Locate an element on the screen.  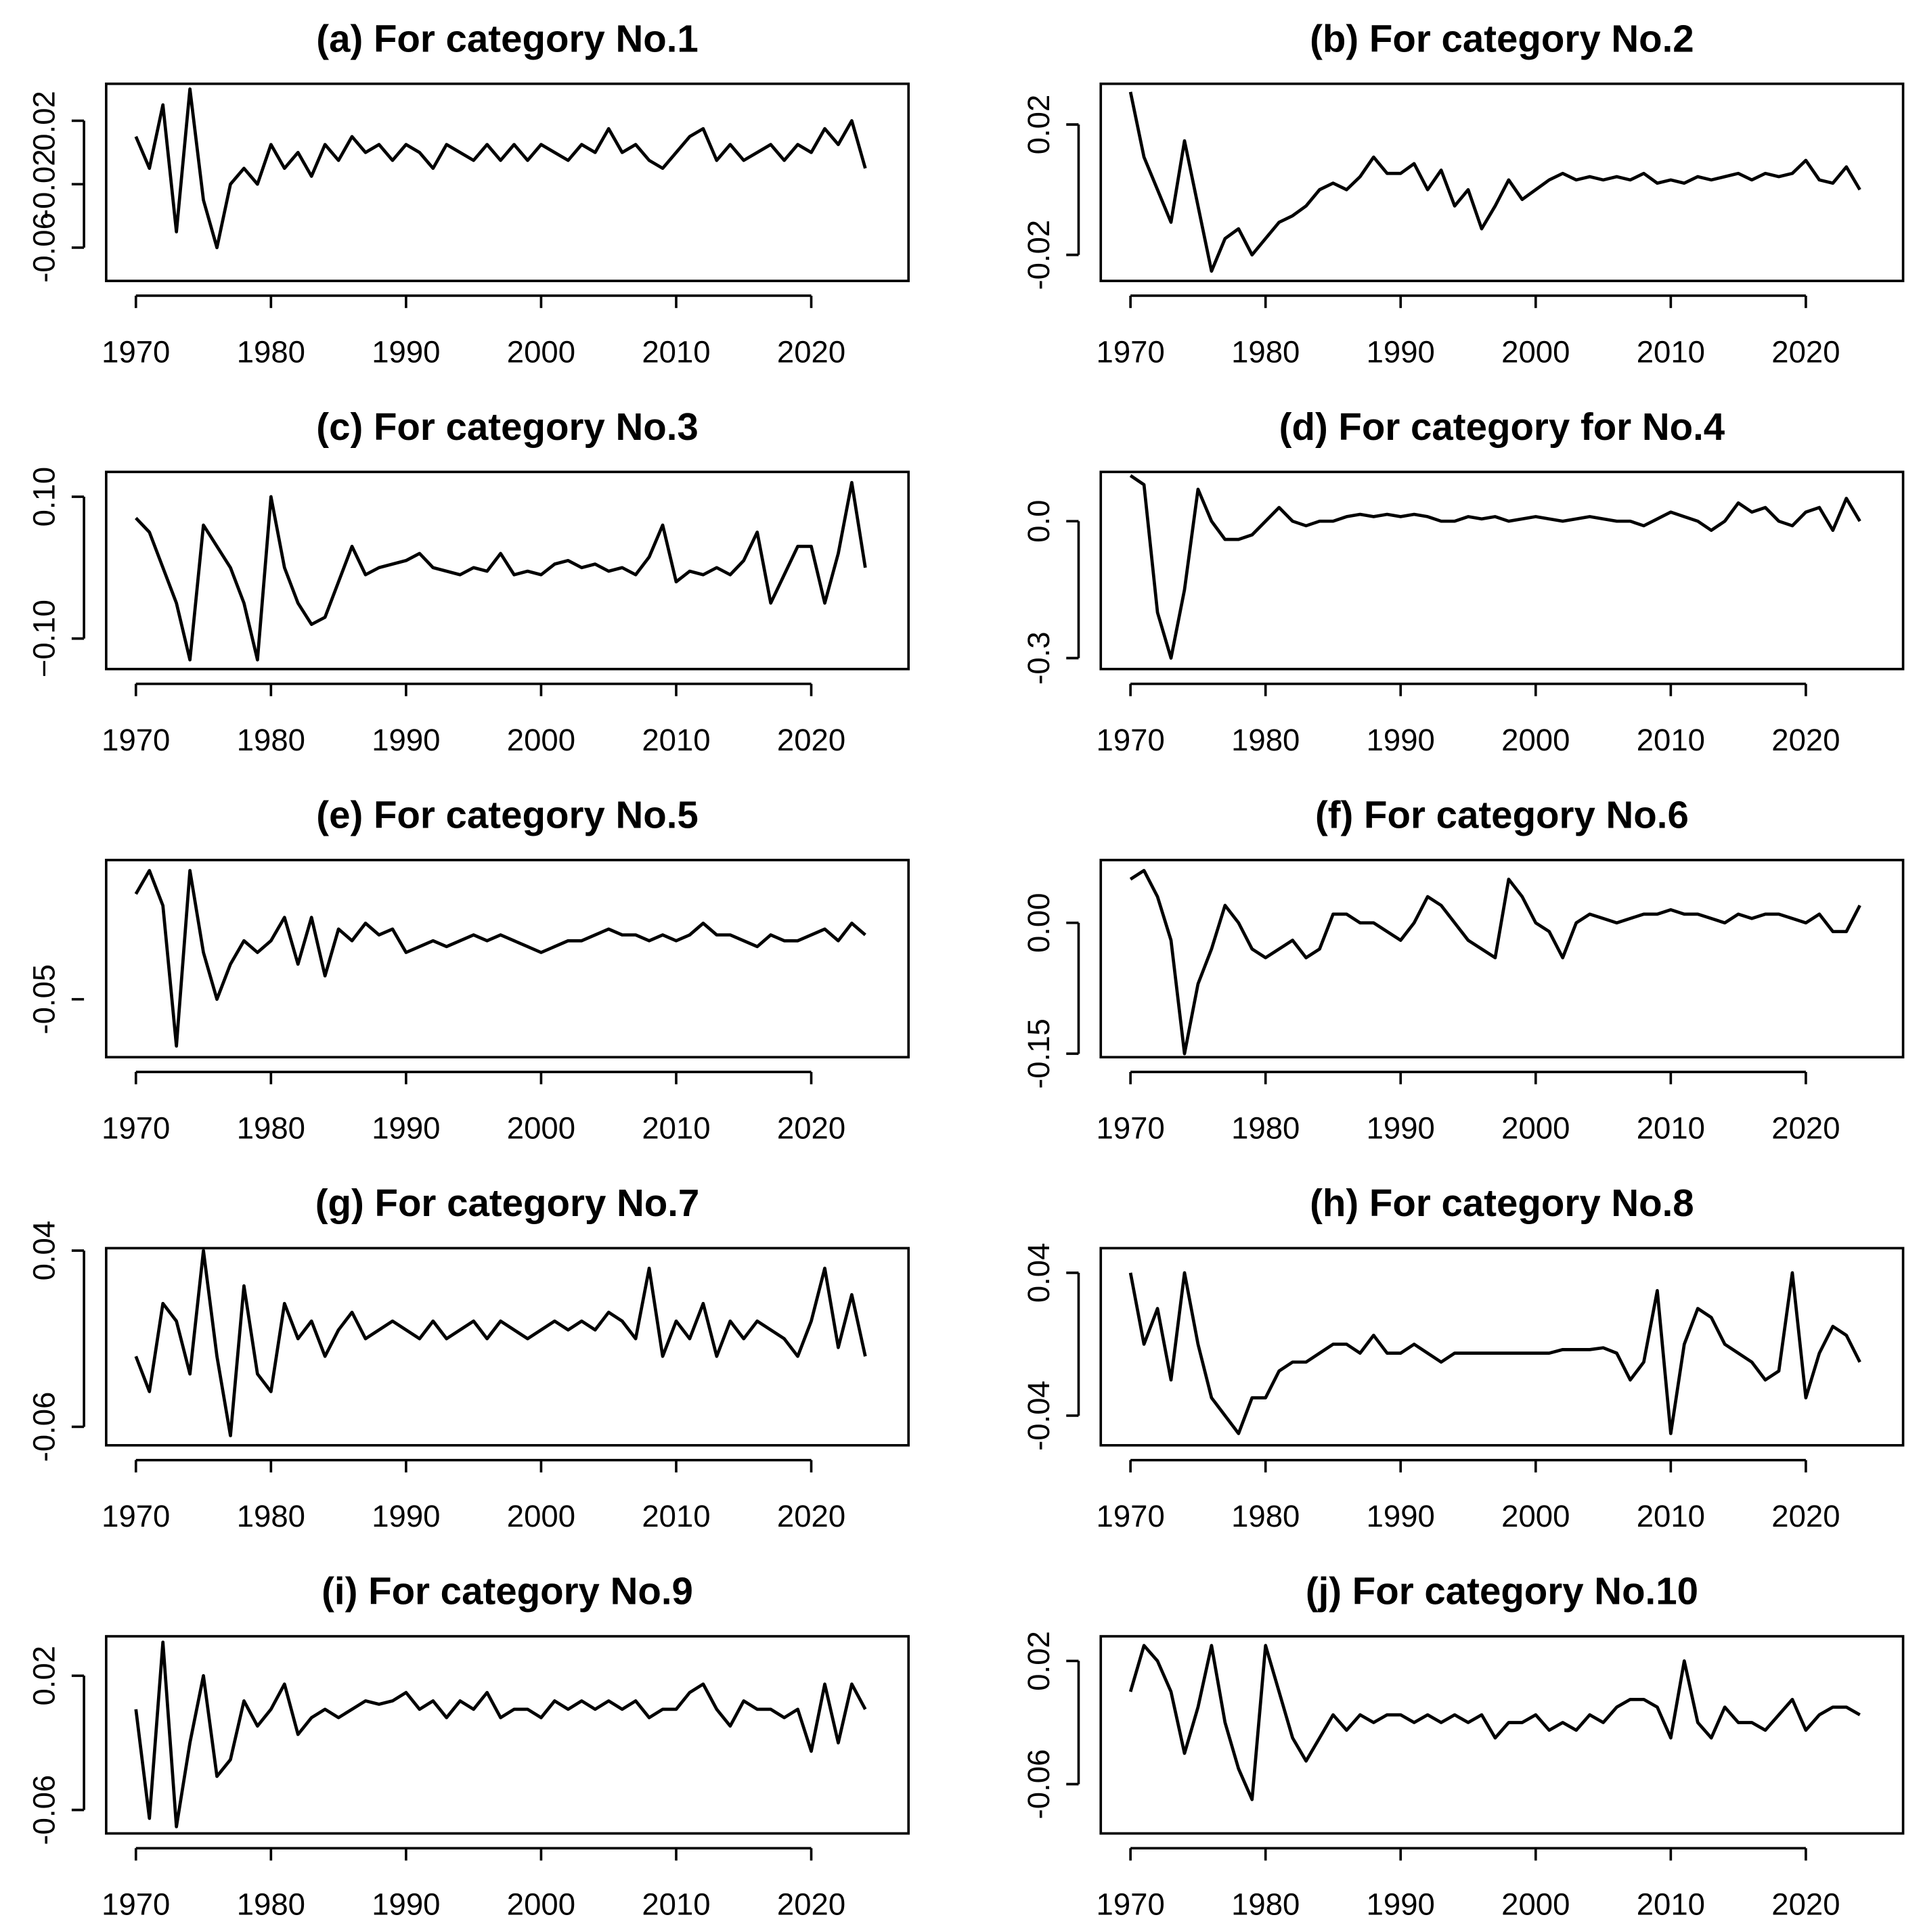
panel-title: (a) For category No.1 is located at coordinates (507, 38).